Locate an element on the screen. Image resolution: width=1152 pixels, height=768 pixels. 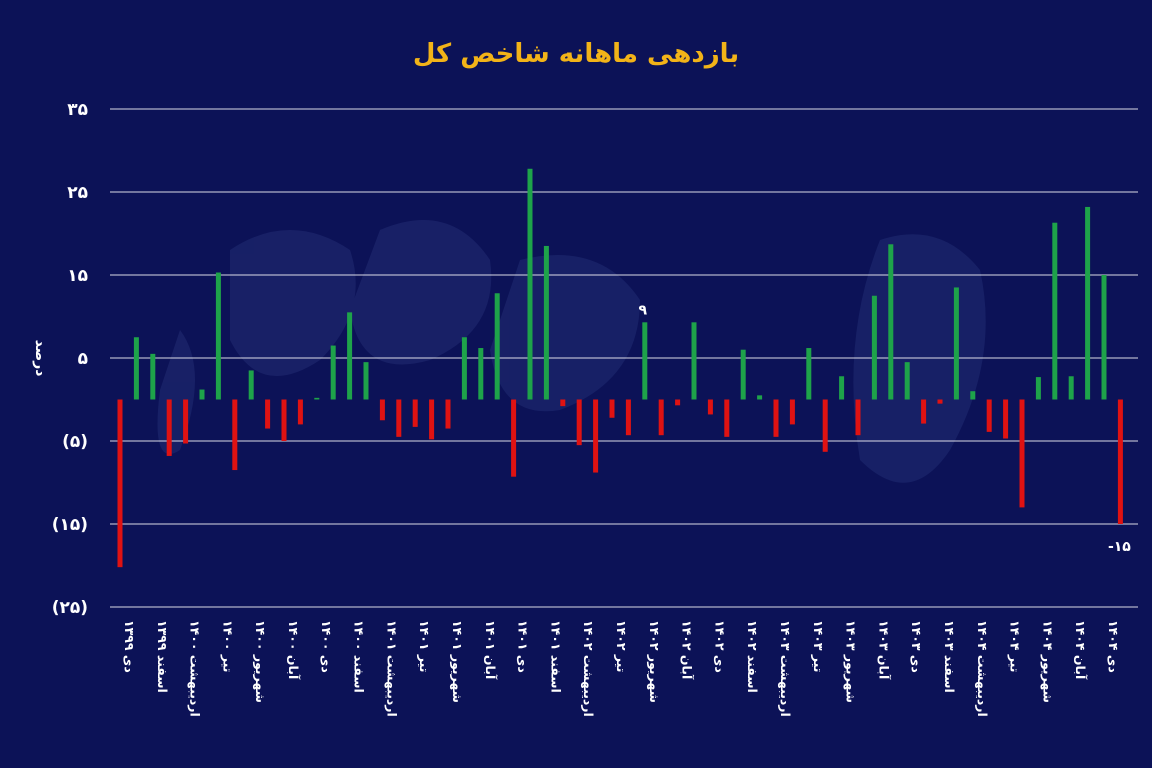
data-label: -۱۵ is located at coordinates (1119, 547).